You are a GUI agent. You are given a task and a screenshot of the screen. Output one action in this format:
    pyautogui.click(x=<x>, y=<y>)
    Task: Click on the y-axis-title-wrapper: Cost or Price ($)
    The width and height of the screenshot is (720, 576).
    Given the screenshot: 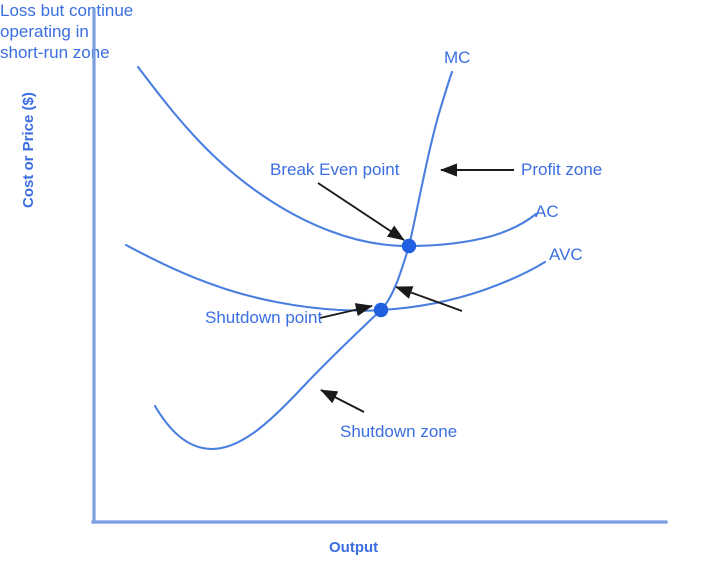 What is the action you would take?
    pyautogui.click(x=33, y=108)
    